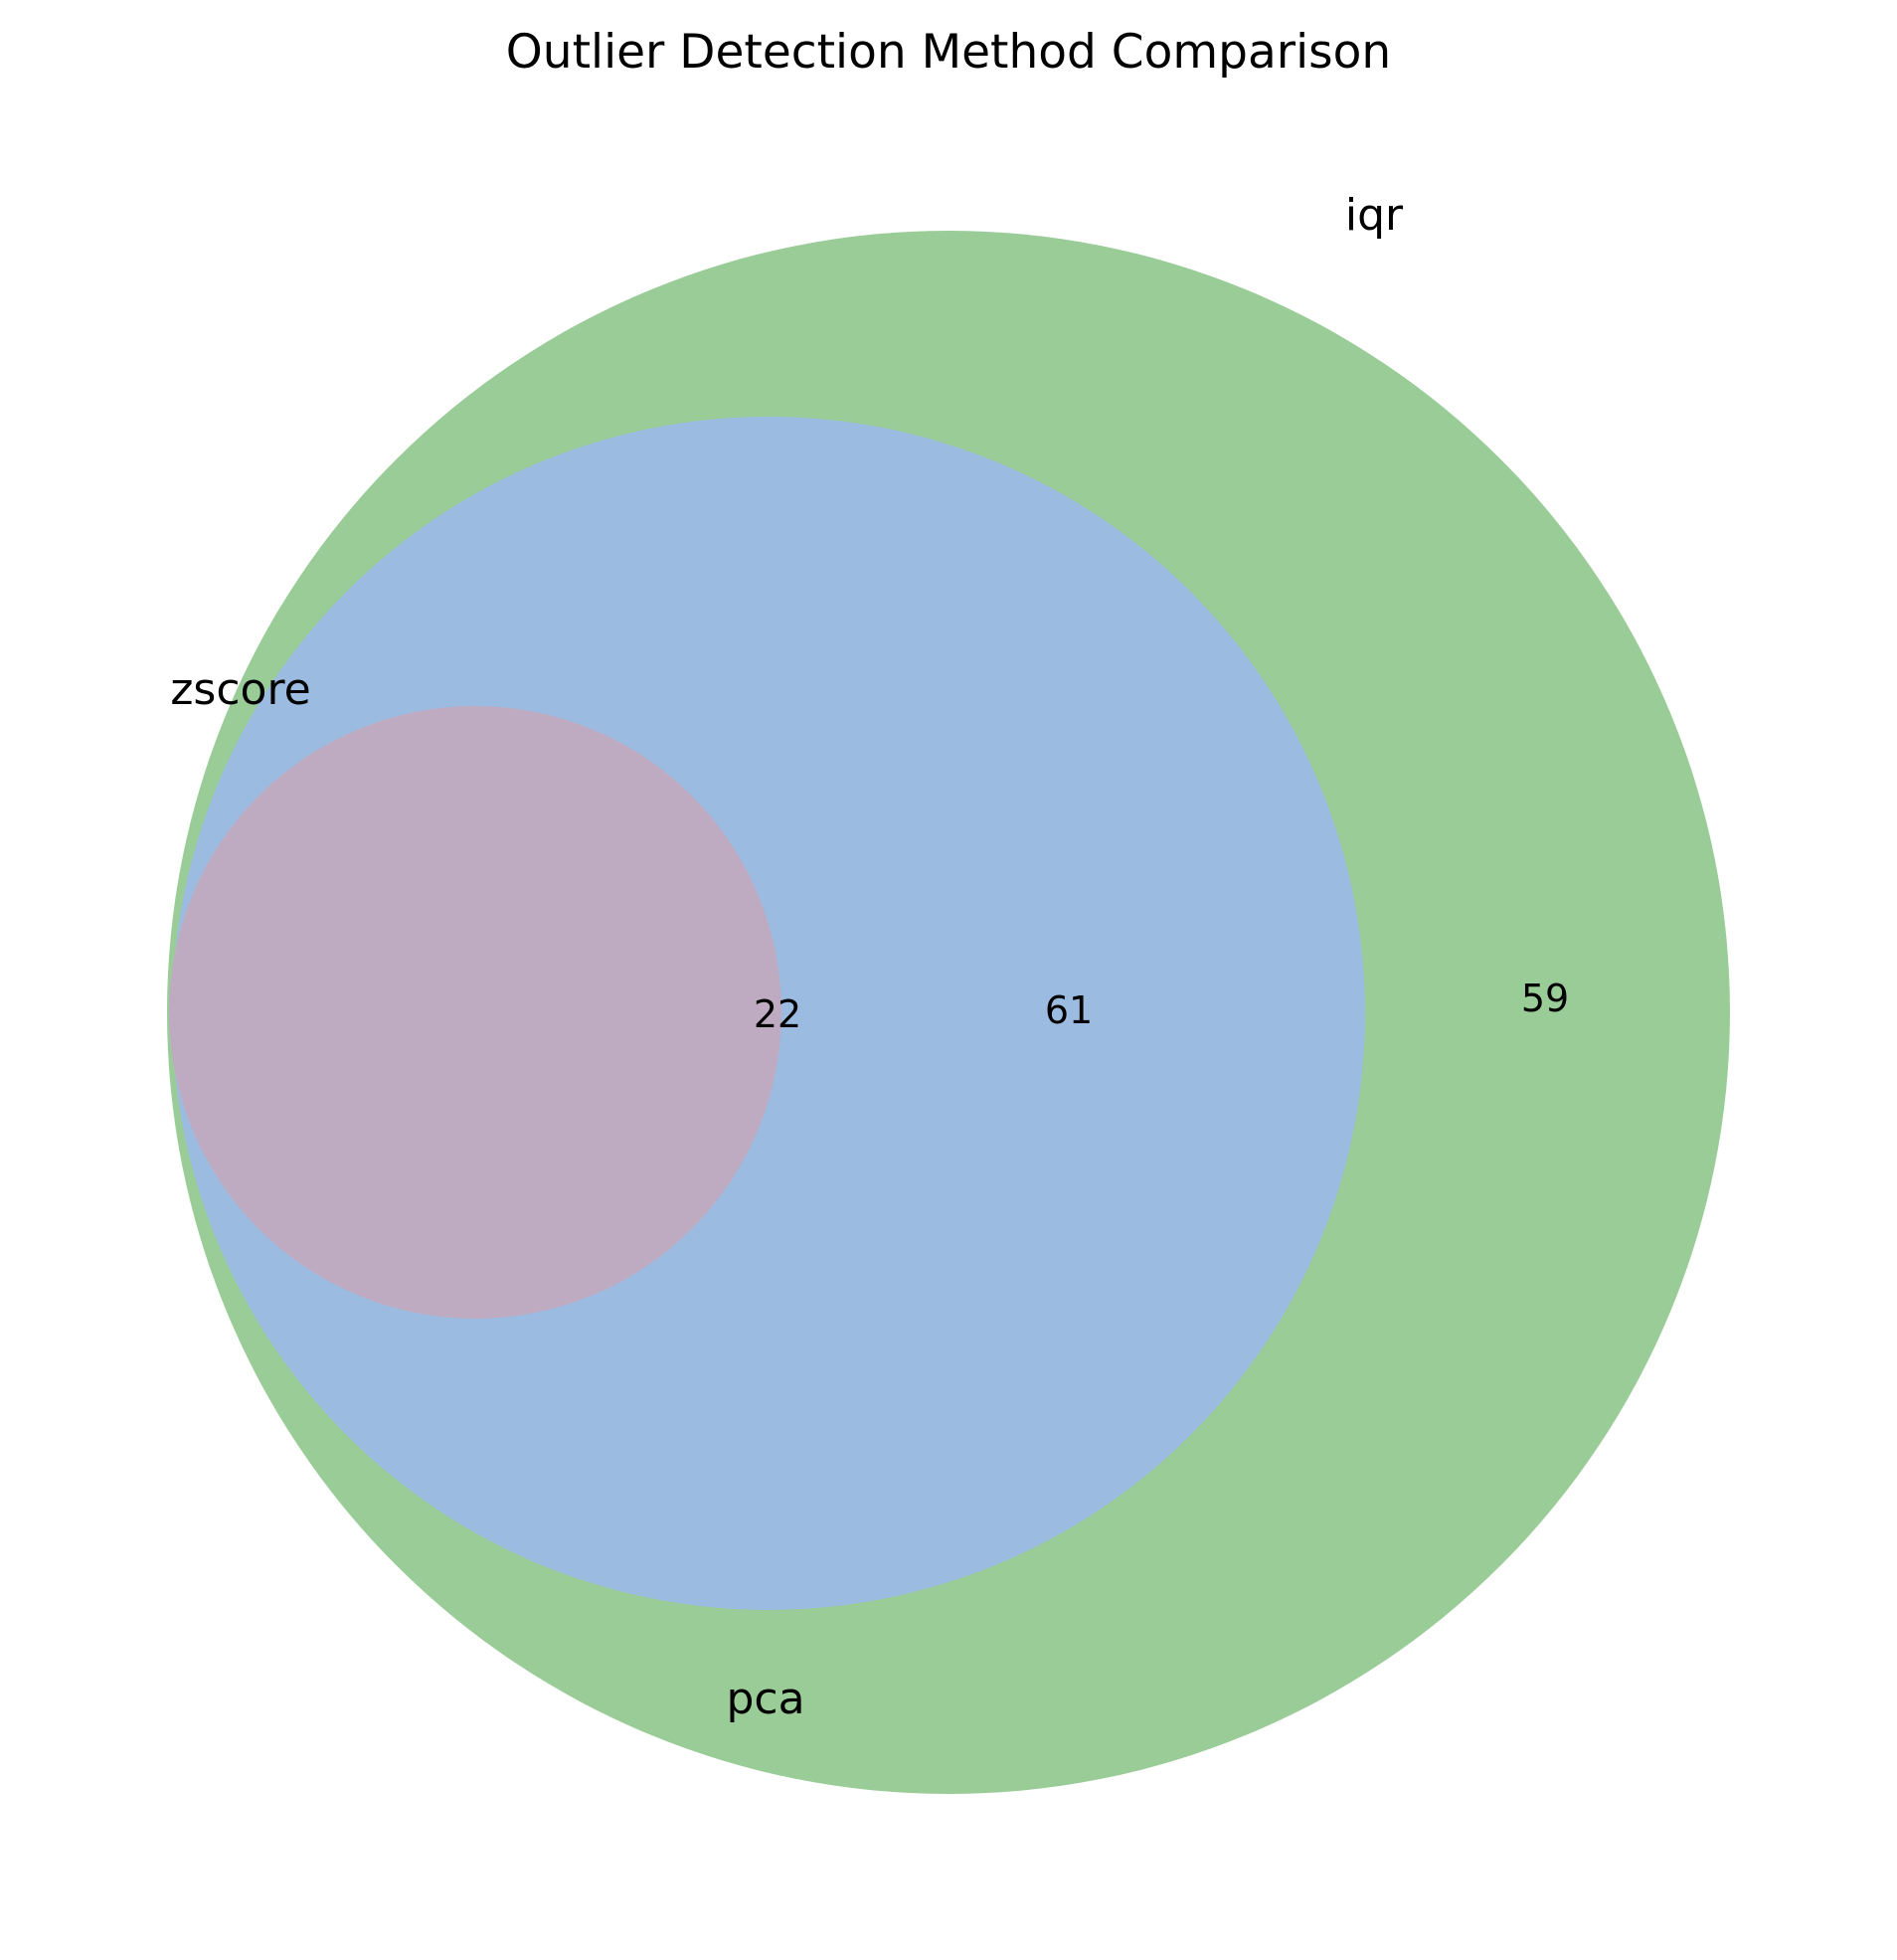 The height and width of the screenshot is (1960, 1897). What do you see at coordinates (765, 1699) in the screenshot?
I see `pca-set-label: pca` at bounding box center [765, 1699].